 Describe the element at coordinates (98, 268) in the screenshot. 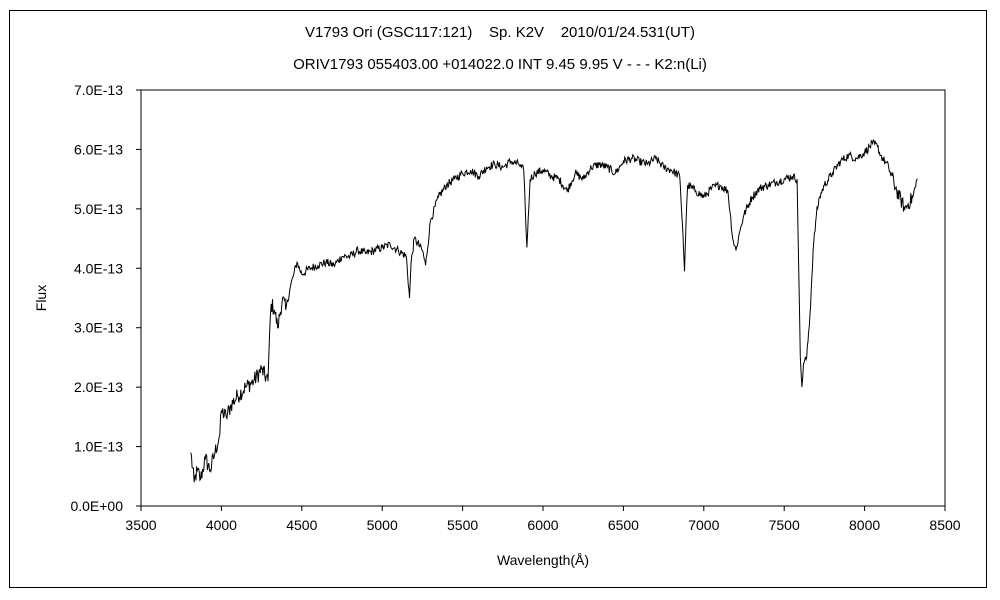

I see `y-tick-label: 4.0E-13` at that location.